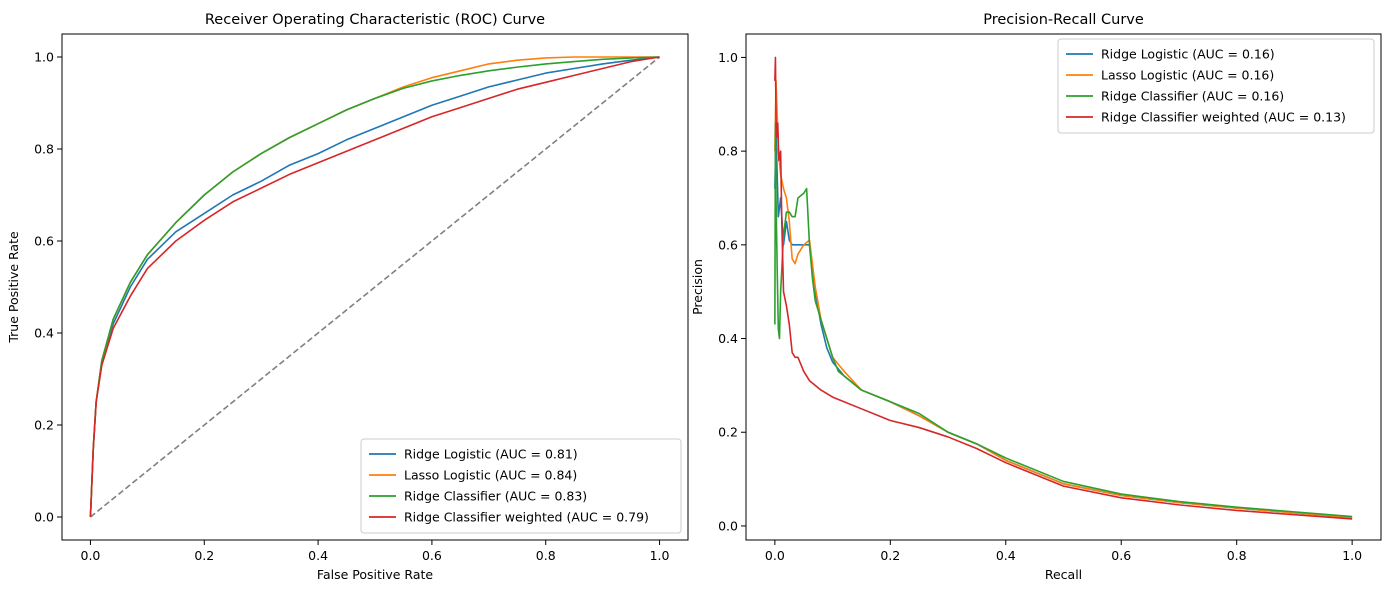 The height and width of the screenshot is (590, 1389). Describe the element at coordinates (1192, 96) in the screenshot. I see `legend-entry-label: Ridge Classifier (AUC = 0.16)` at that location.